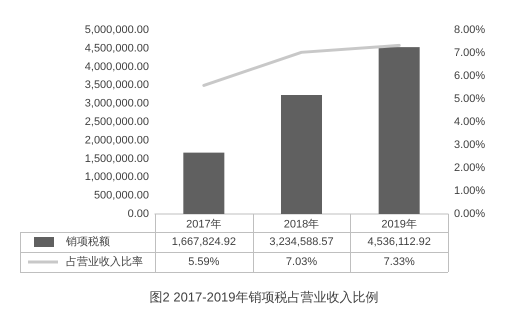  Describe the element at coordinates (116, 158) in the screenshot. I see `y-tick-label: 1,500,000.00` at that location.